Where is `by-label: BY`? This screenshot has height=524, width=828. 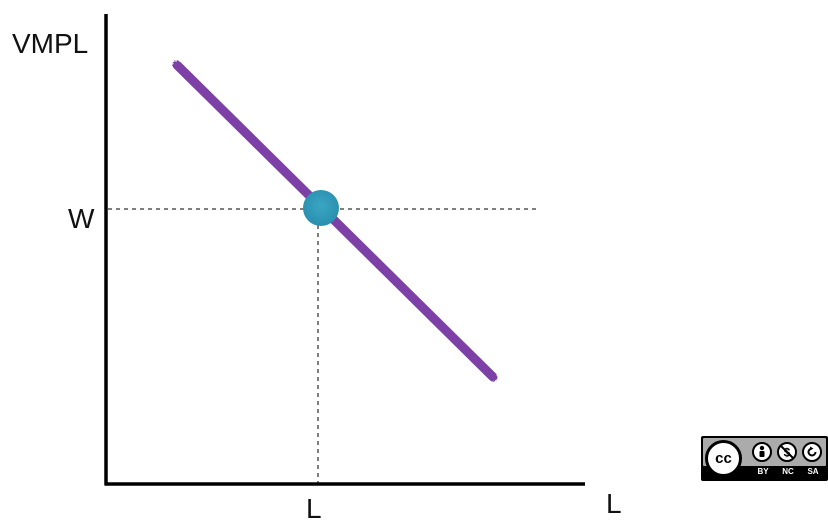
by-label: BY is located at coordinates (763, 471).